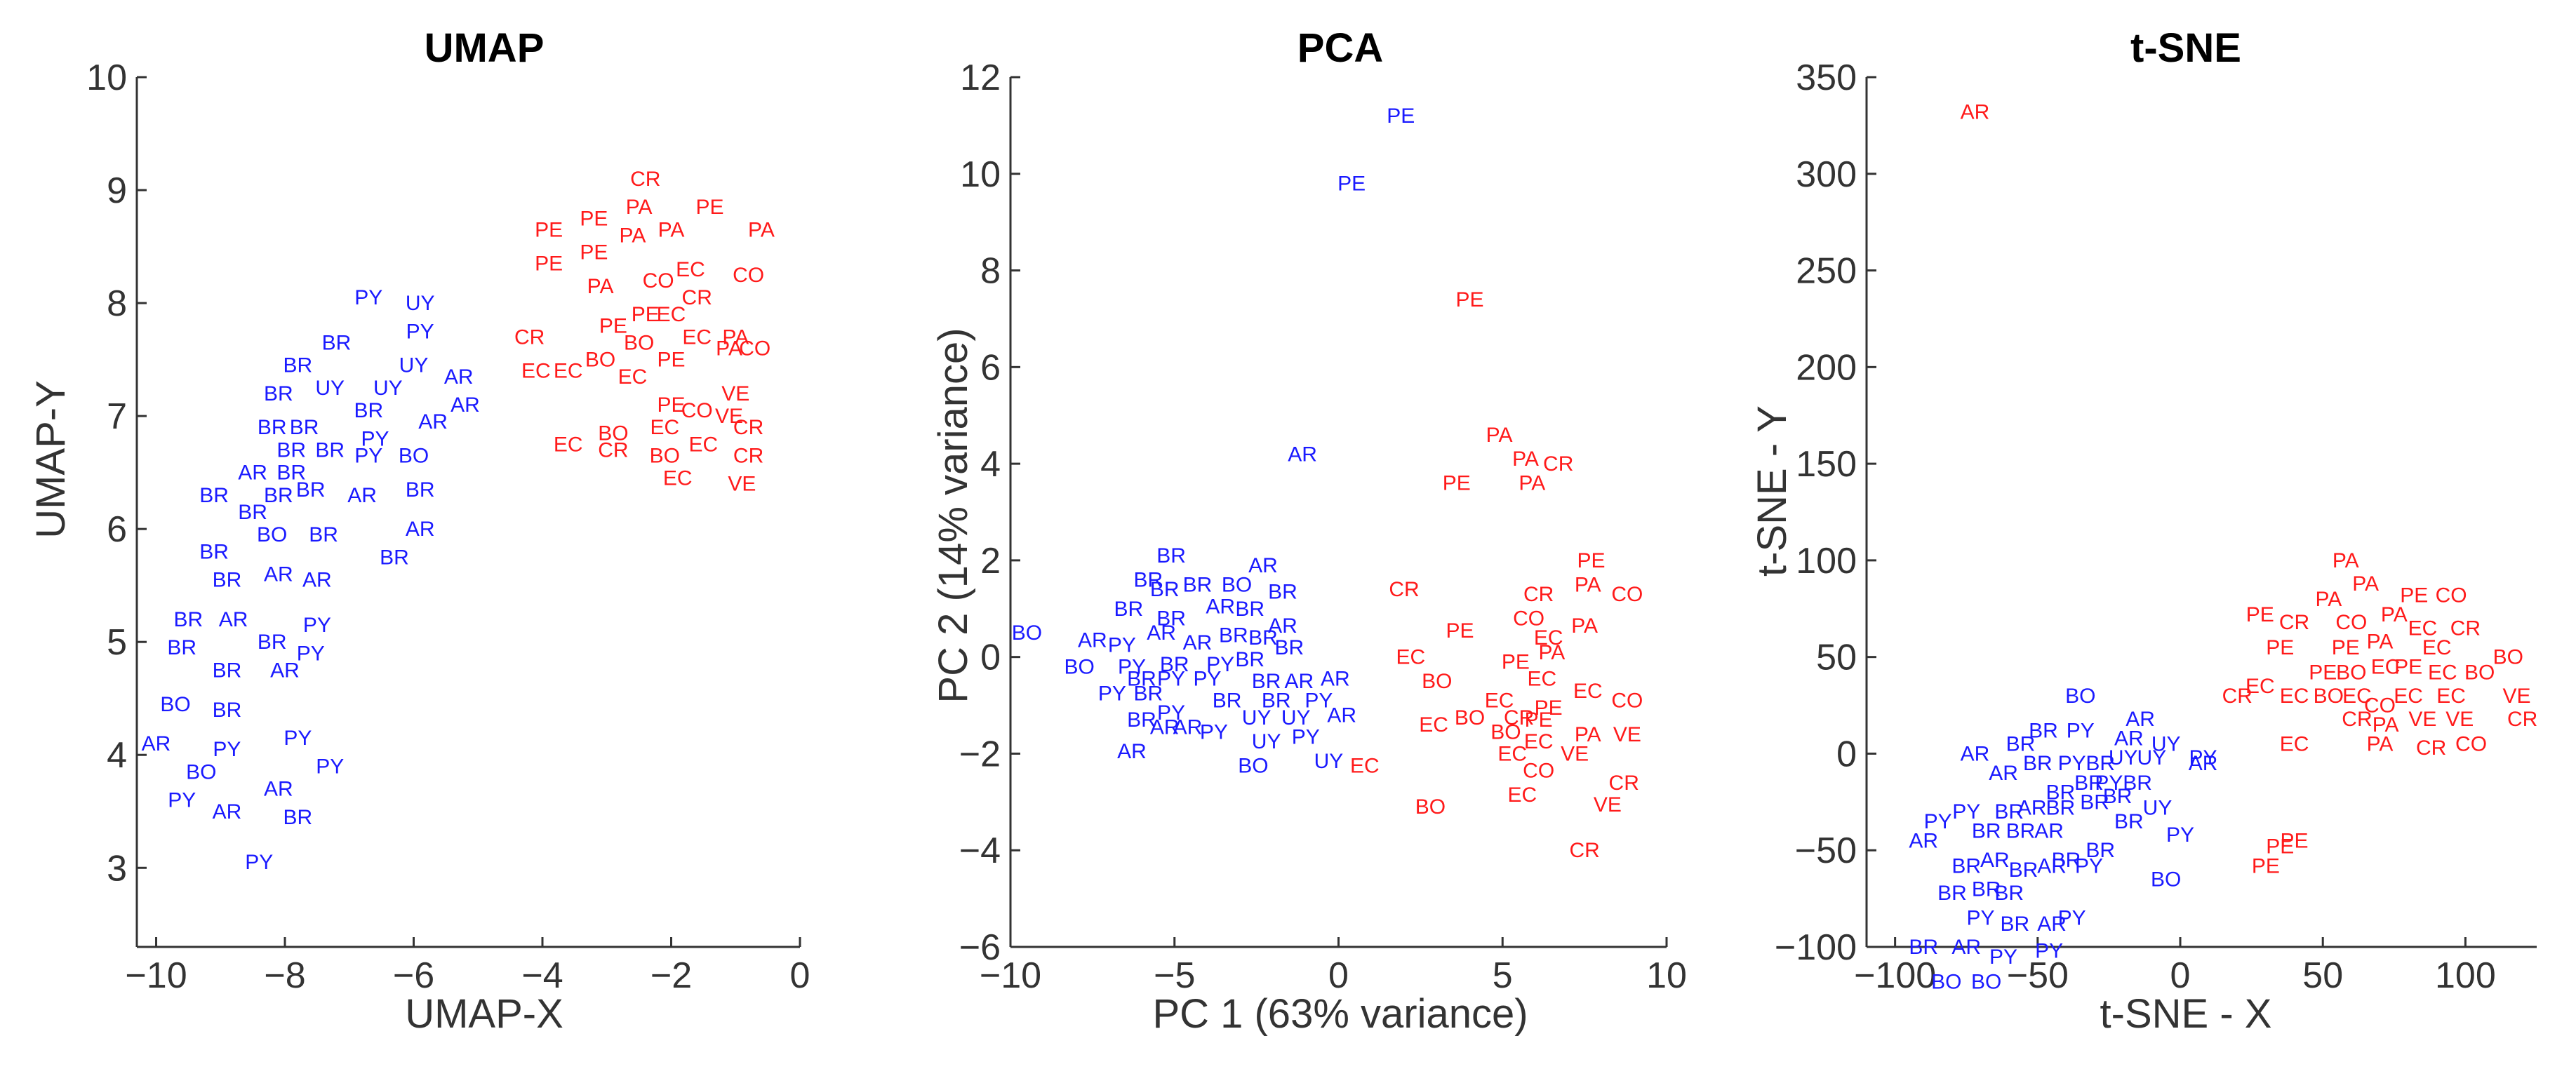 This screenshot has width=2576, height=1083. Describe the element at coordinates (748, 455) in the screenshot. I see `umap-point-red: CR` at that location.